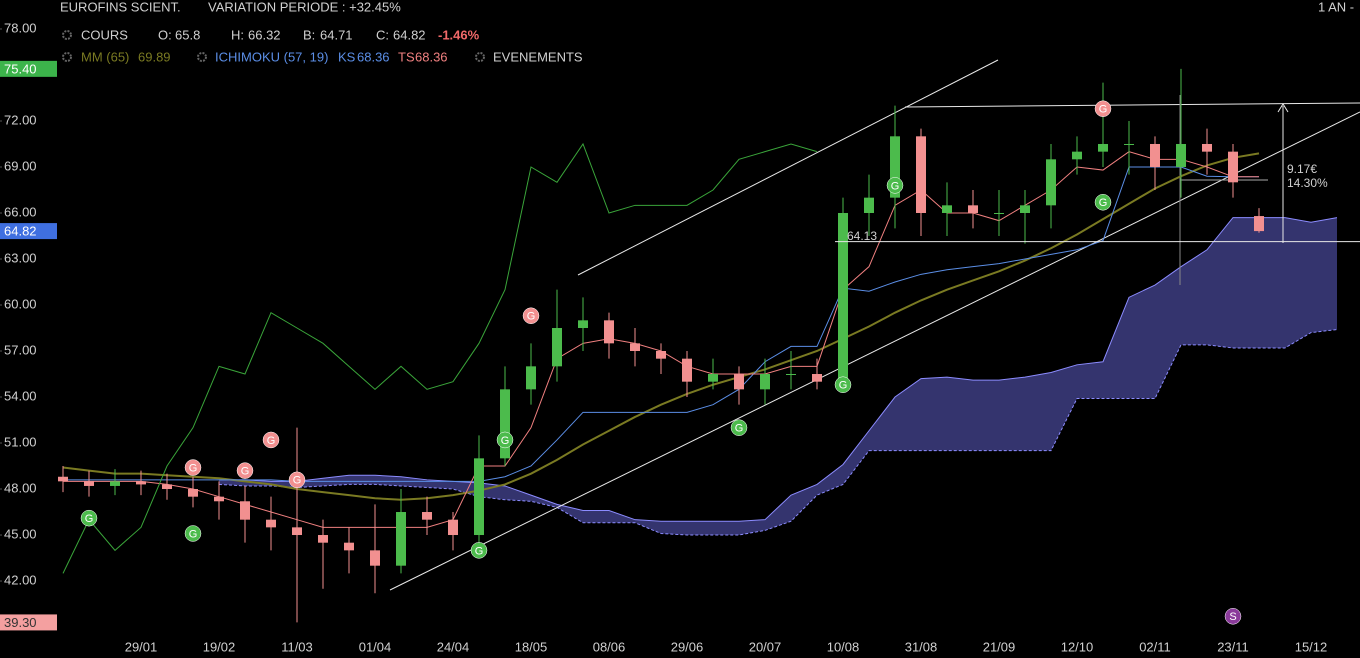  What do you see at coordinates (20, 395) in the screenshot?
I see `y-tick-label: 54.00` at bounding box center [20, 395].